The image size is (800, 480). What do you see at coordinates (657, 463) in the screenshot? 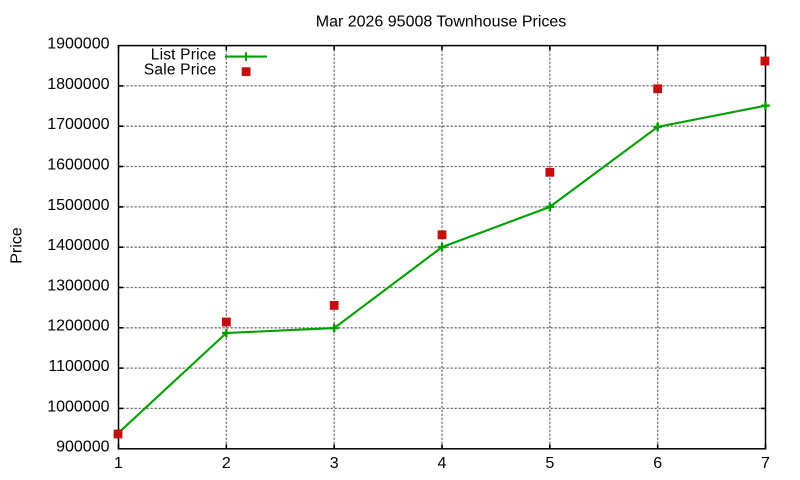
I see `svg-text: 6` at bounding box center [657, 463].